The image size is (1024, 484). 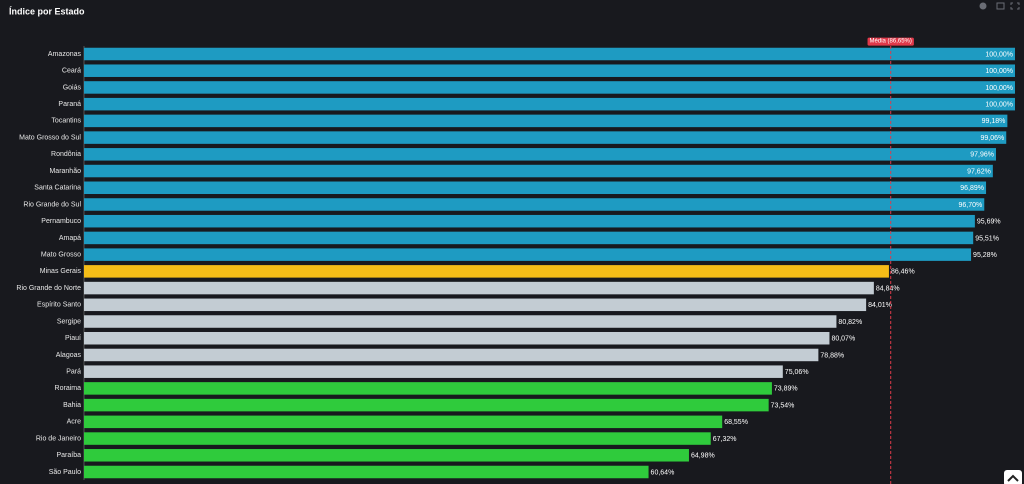 What do you see at coordinates (903, 272) in the screenshot?
I see `value-label: 86,46%` at bounding box center [903, 272].